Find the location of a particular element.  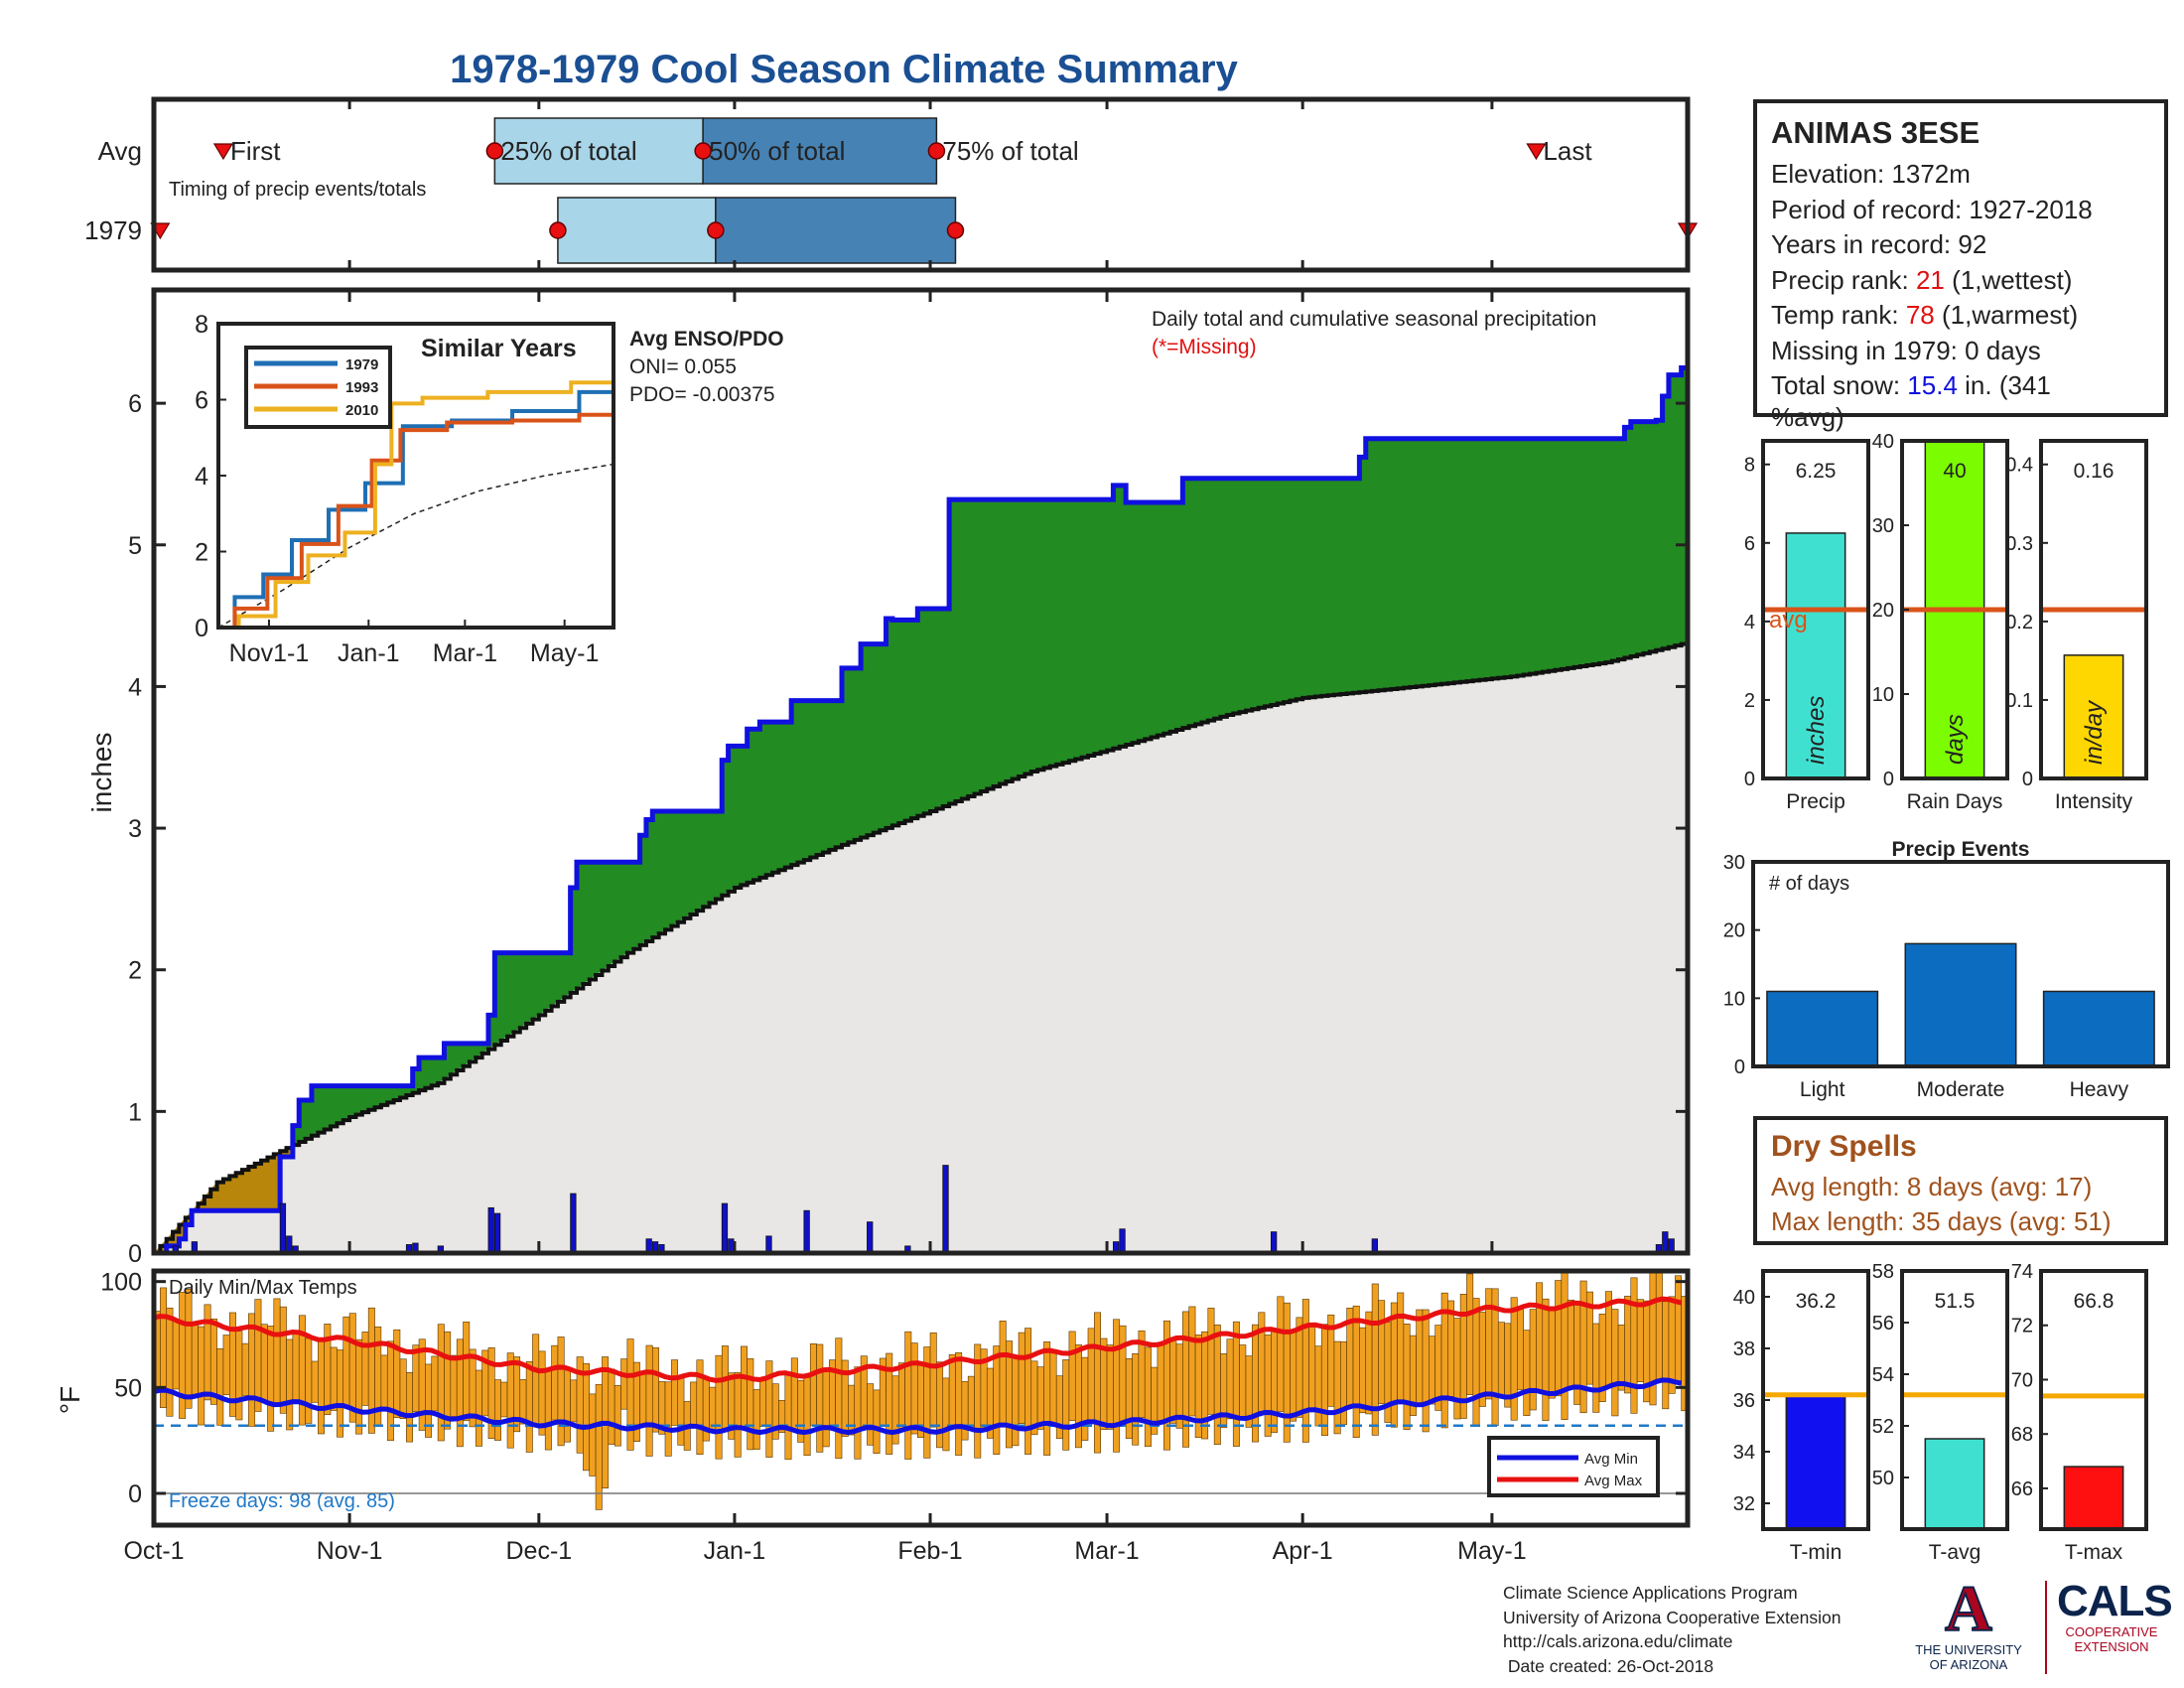

x-axis-tick-label: Feb-1 is located at coordinates (929, 1551).